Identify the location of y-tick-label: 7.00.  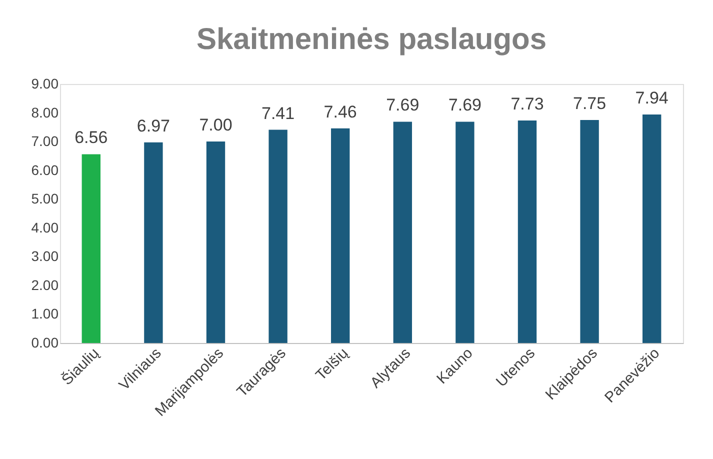
(45, 141).